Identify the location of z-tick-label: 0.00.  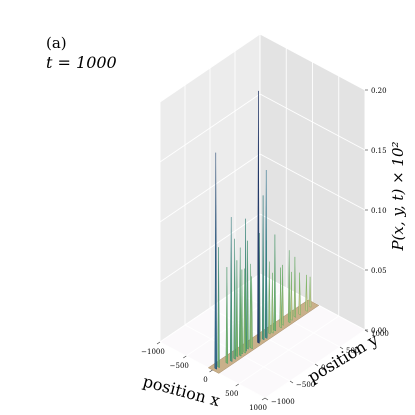
(379, 331).